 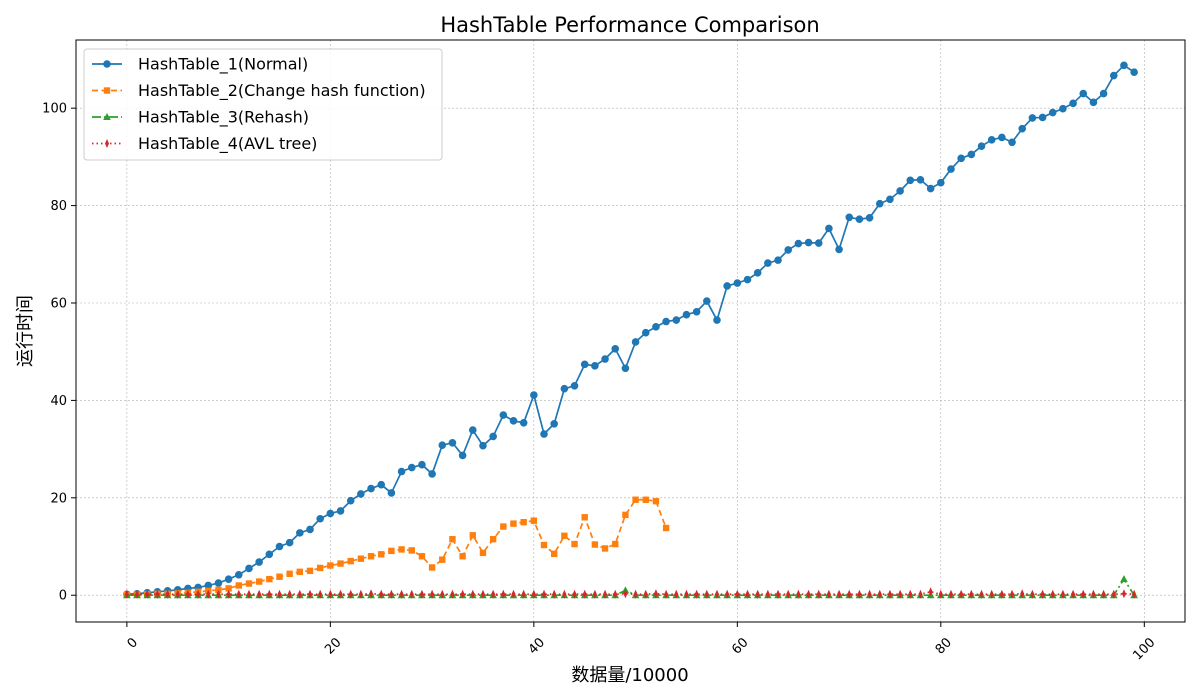 What do you see at coordinates (282, 91) in the screenshot?
I see `legend-label: HashTable_2(Change hash function)` at bounding box center [282, 91].